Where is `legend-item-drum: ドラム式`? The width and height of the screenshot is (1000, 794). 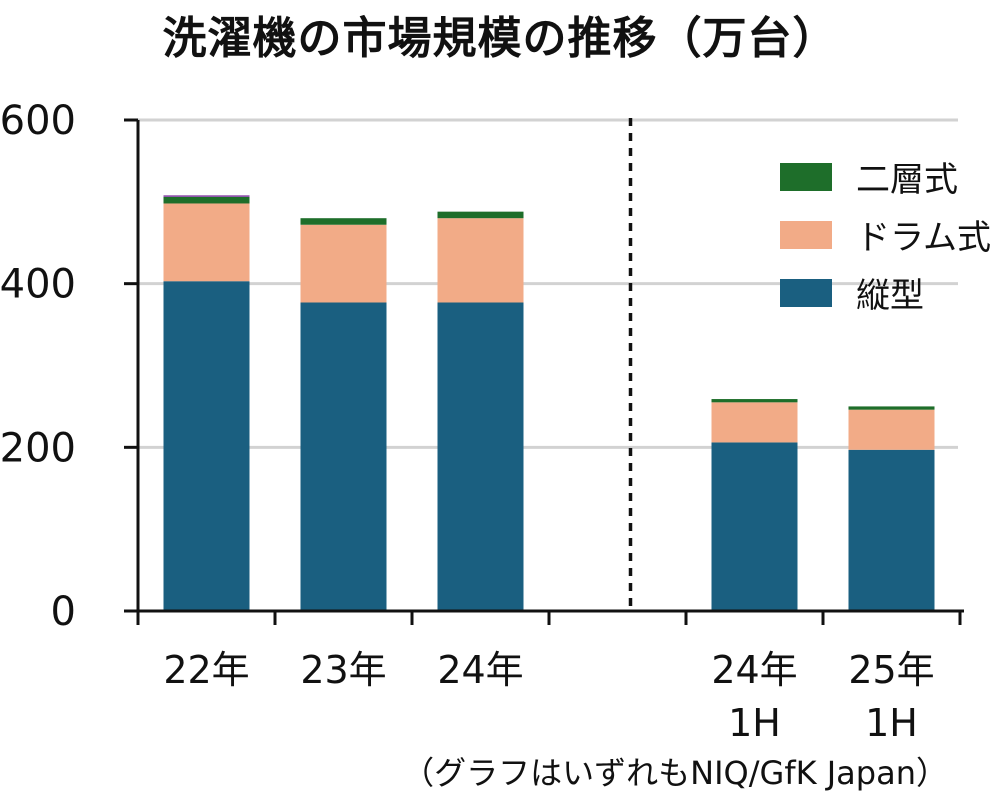
legend-item-drum: ドラム式 is located at coordinates (885, 234).